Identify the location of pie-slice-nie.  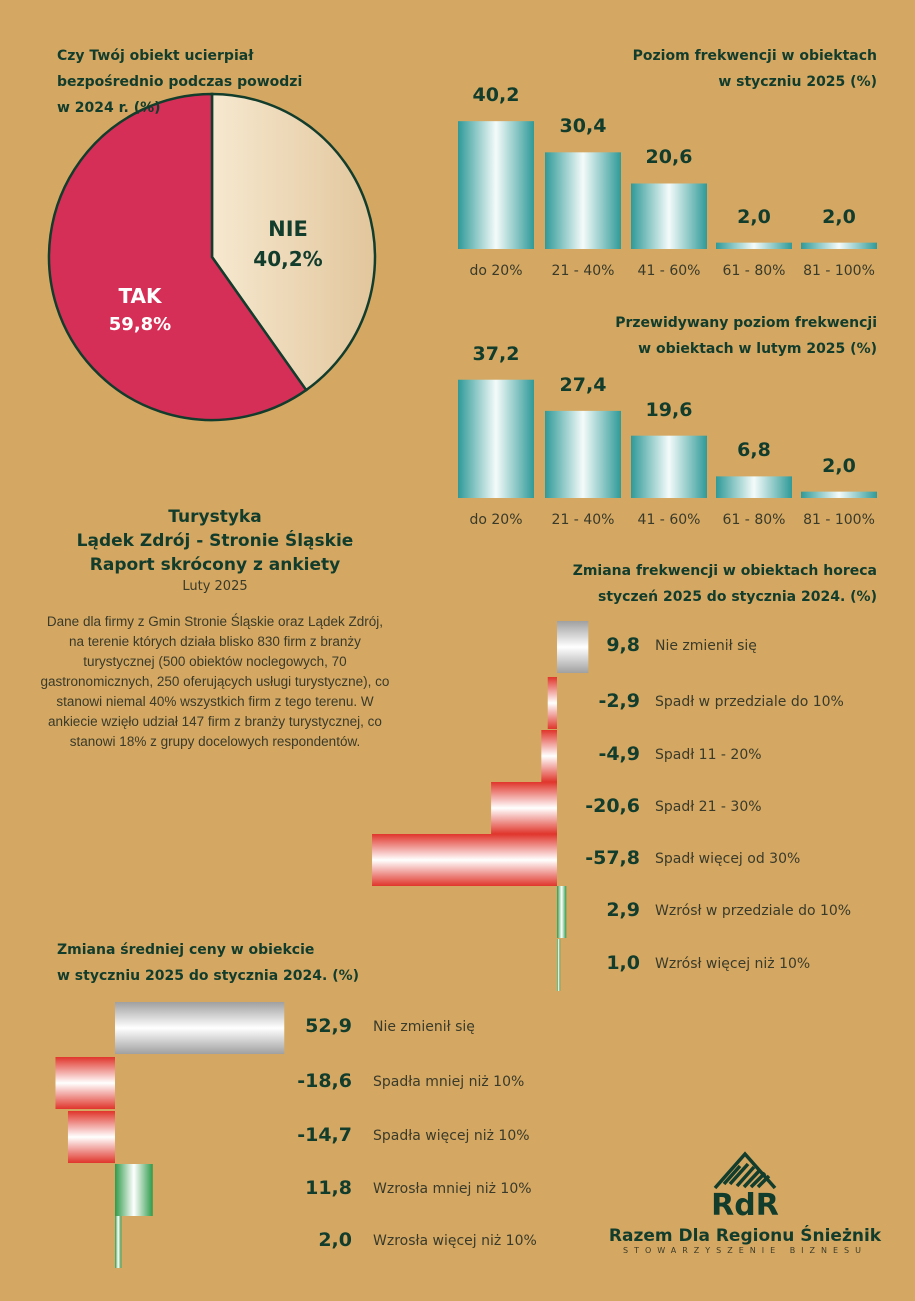
(293, 242).